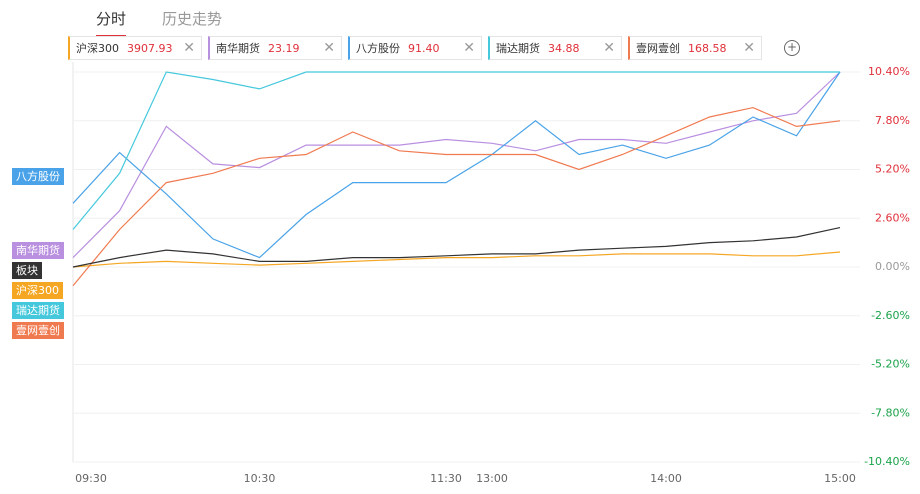  What do you see at coordinates (378, 48) in the screenshot?
I see `legend-name: 八方股份` at bounding box center [378, 48].